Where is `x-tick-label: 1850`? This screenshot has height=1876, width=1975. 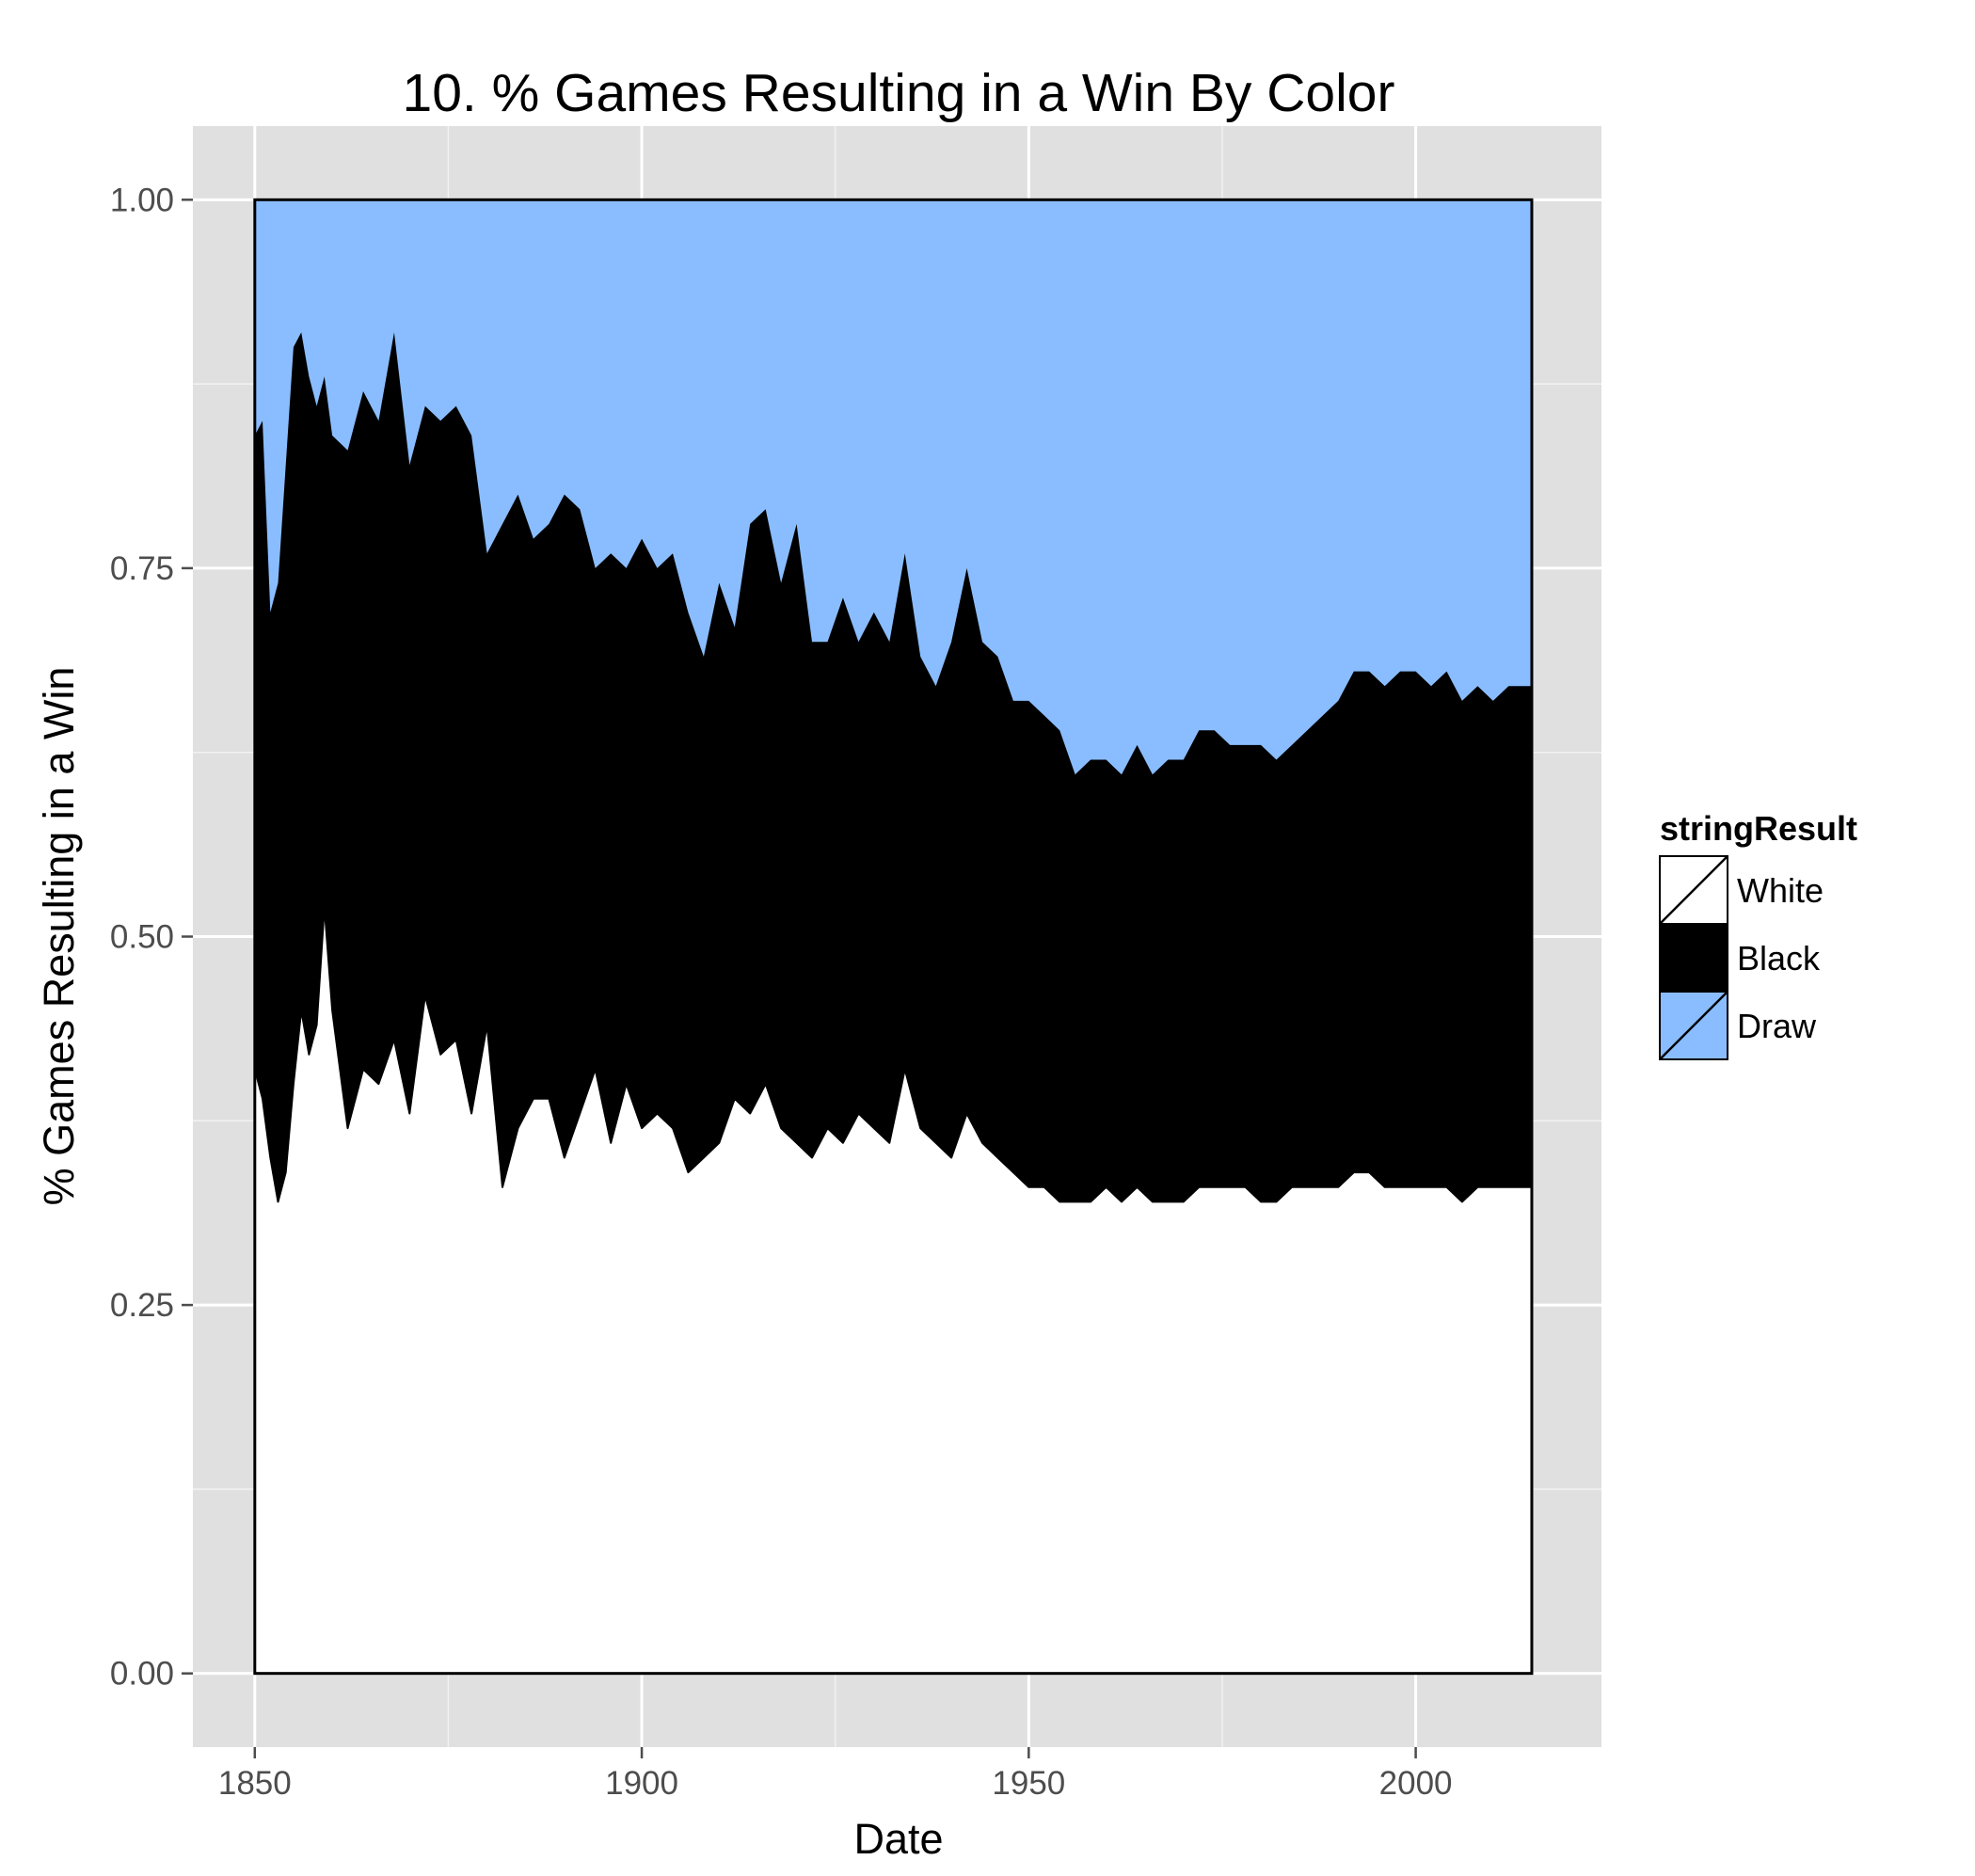
x-tick-label: 1850 is located at coordinates (255, 1783).